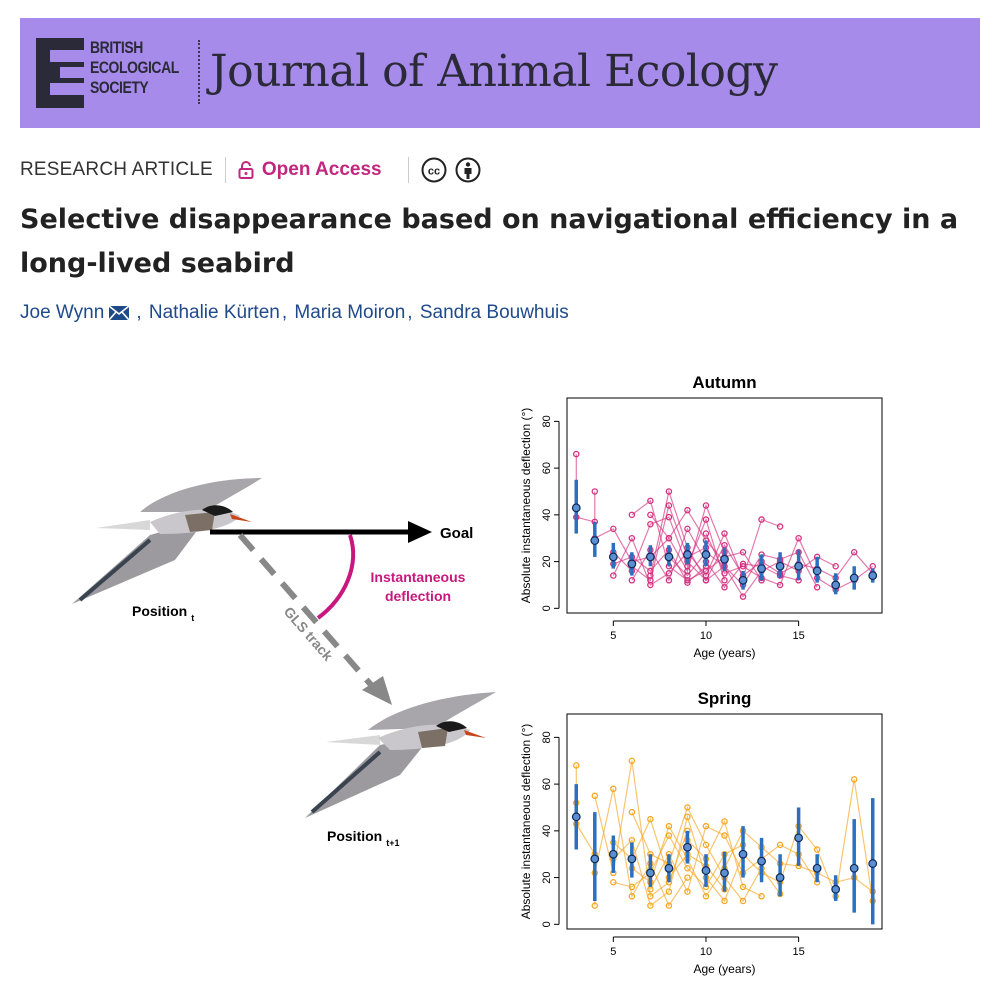 The height and width of the screenshot is (1000, 1000). What do you see at coordinates (706, 636) in the screenshot?
I see `x-tick-label: 10` at bounding box center [706, 636].